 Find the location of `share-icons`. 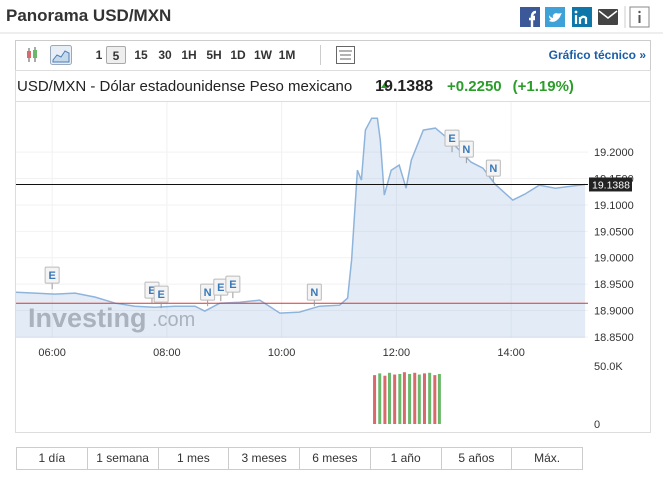

share-icons is located at coordinates (585, 17).